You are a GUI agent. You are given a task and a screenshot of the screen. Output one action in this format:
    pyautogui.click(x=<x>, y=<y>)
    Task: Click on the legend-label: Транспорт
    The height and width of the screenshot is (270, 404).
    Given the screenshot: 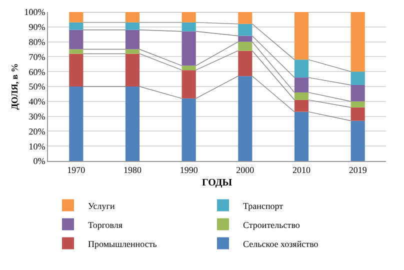 What is the action you would take?
    pyautogui.click(x=263, y=205)
    